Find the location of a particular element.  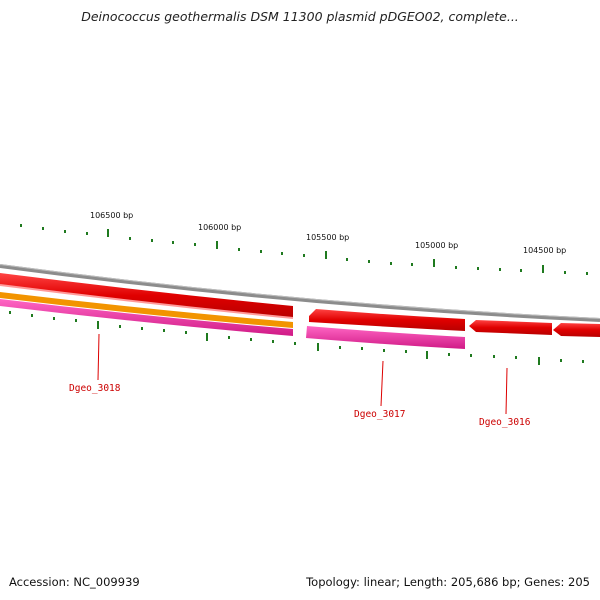

outer-scale-ticks is located at coordinates (304, 249).